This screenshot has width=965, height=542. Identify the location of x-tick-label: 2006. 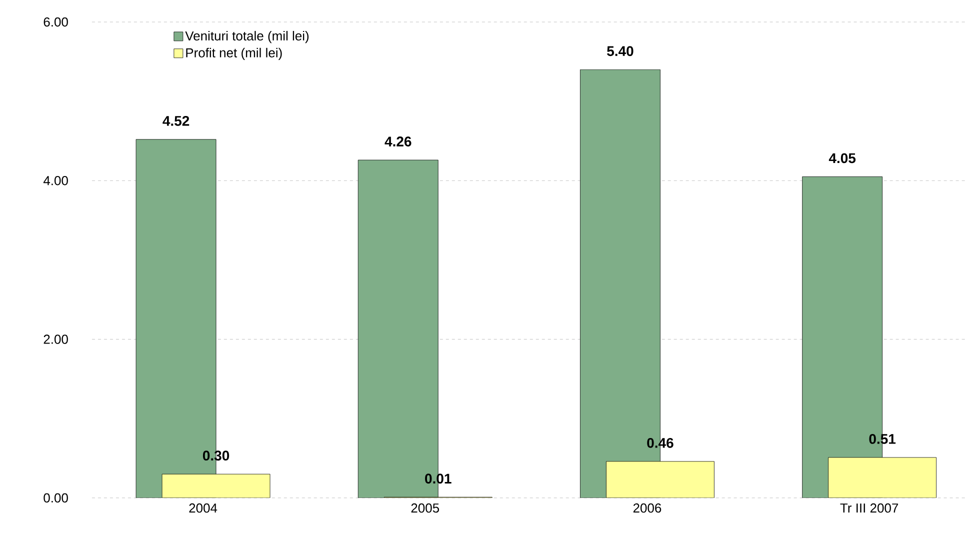
(647, 508).